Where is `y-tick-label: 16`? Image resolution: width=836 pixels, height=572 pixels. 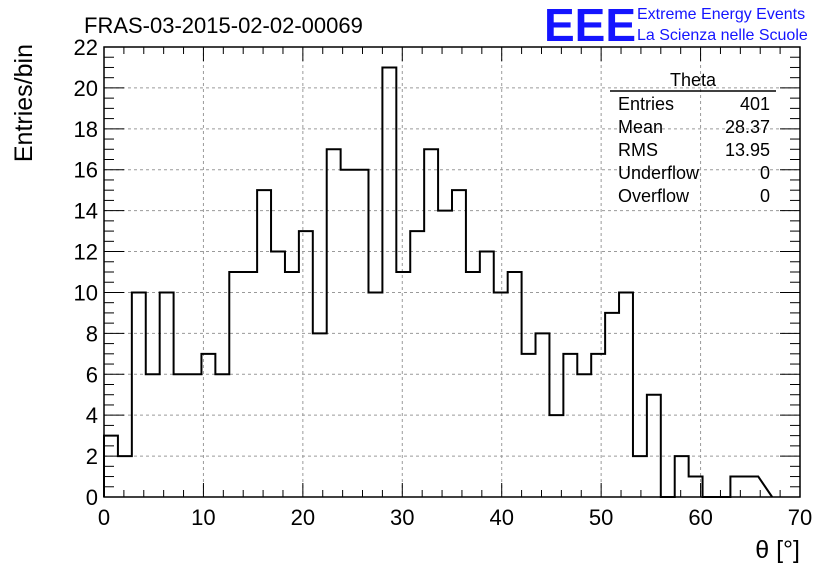
y-tick-label: 16 is located at coordinates (86, 170).